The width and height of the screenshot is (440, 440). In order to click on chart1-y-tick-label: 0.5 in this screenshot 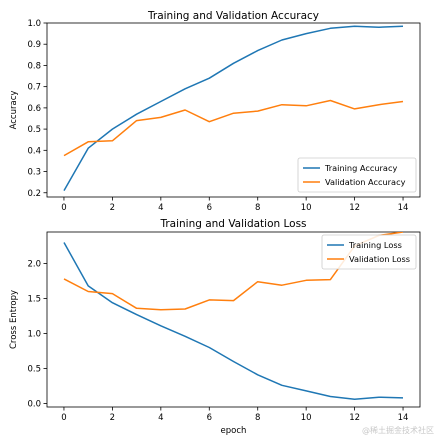, I will do `click(34, 130)`.